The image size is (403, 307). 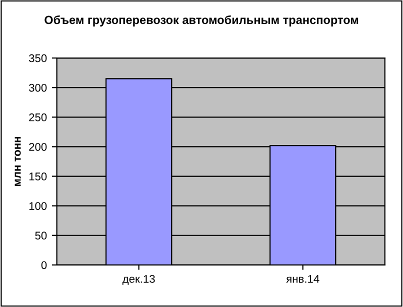 What do you see at coordinates (138, 279) in the screenshot?
I see `x-tick-label: дек.13` at bounding box center [138, 279].